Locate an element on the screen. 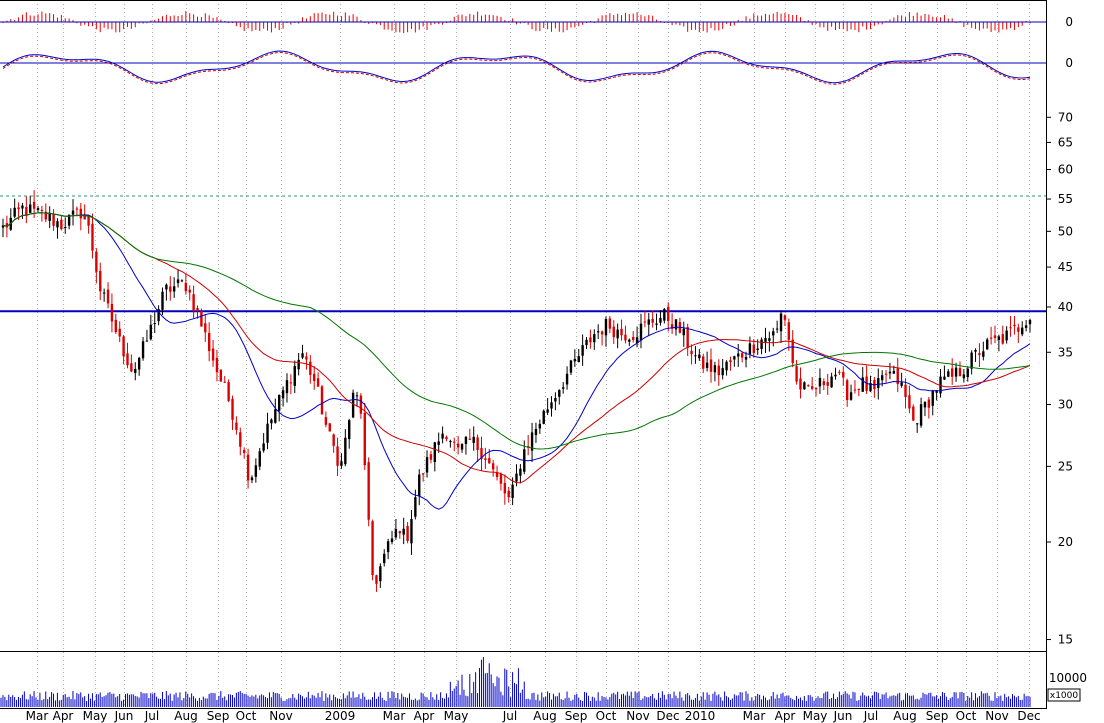 The image size is (1104, 723). histogram-zero-label: 0 is located at coordinates (1069, 22).